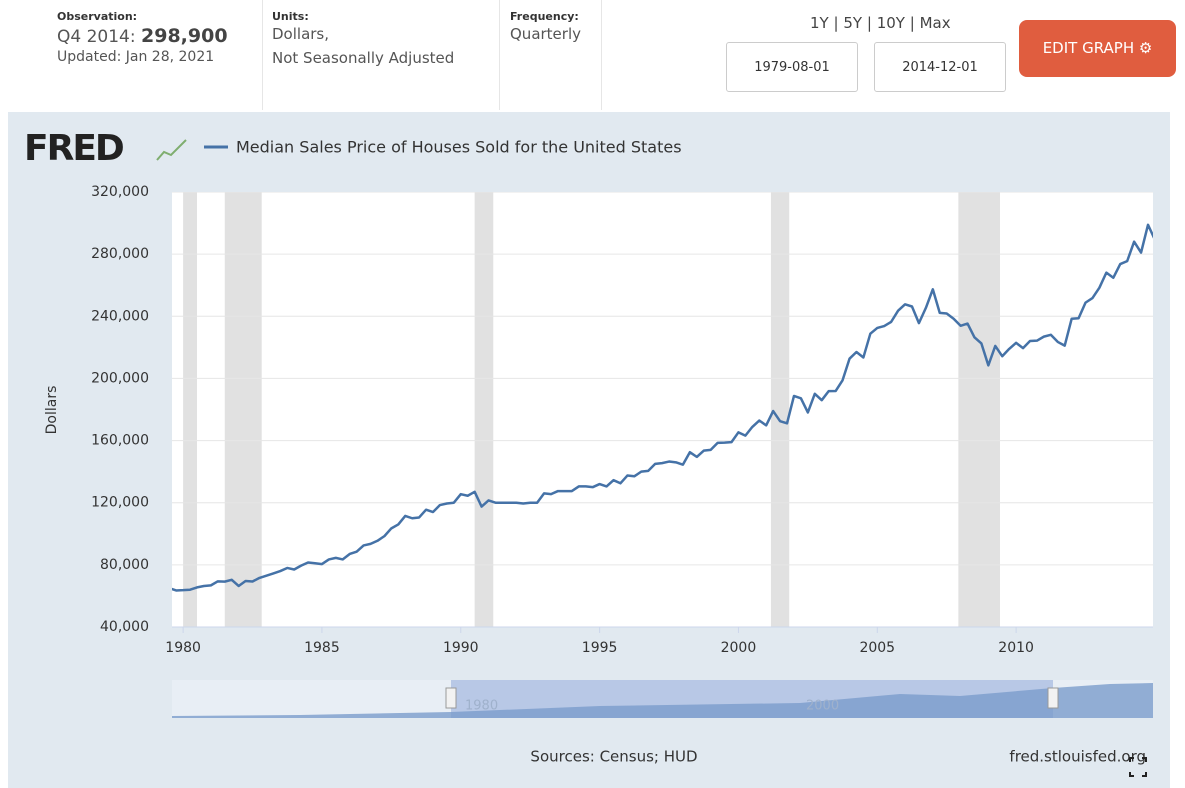 Image resolution: width=1185 pixels, height=788 pixels. What do you see at coordinates (124, 565) in the screenshot?
I see `y-tick-label: 80,000` at bounding box center [124, 565].